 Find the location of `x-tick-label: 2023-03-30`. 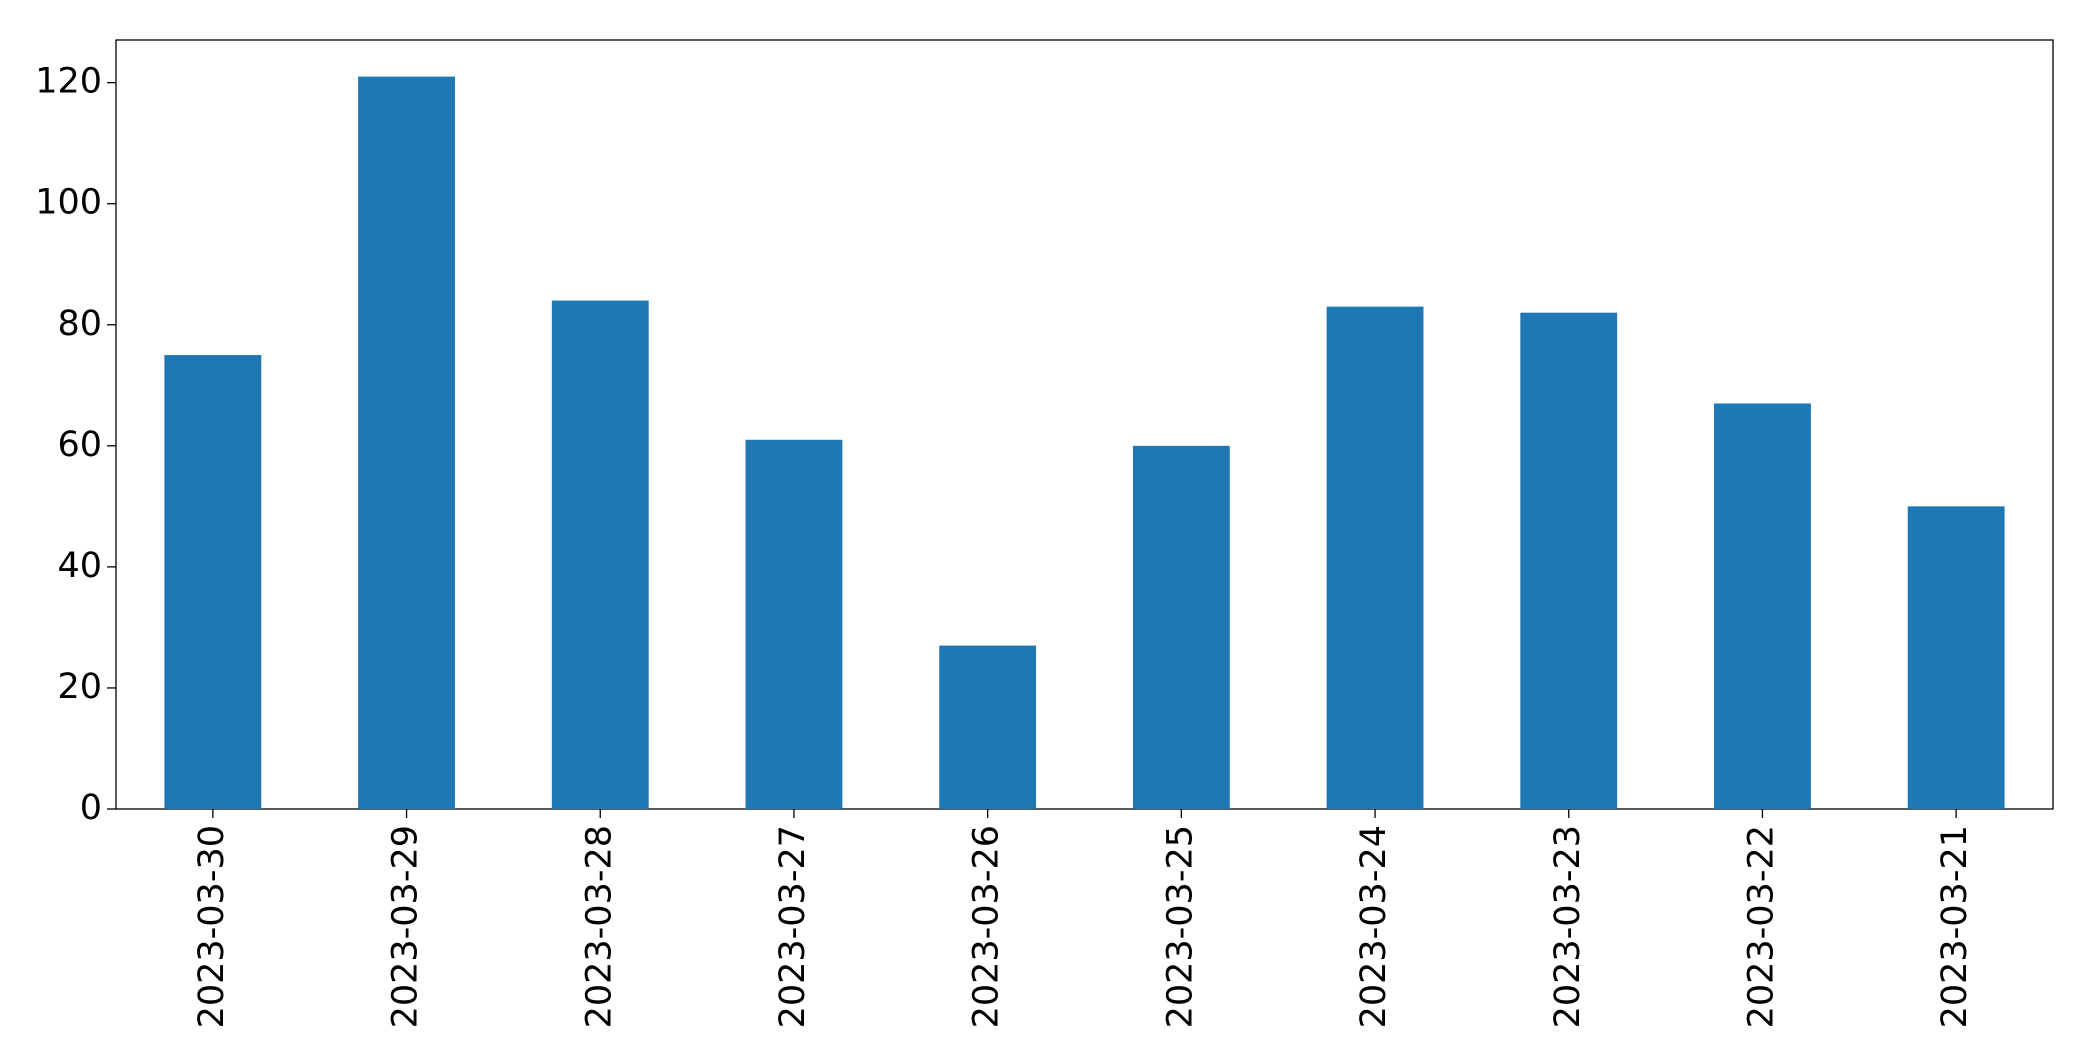

x-tick-label: 2023-03-30 is located at coordinates (212, 926).